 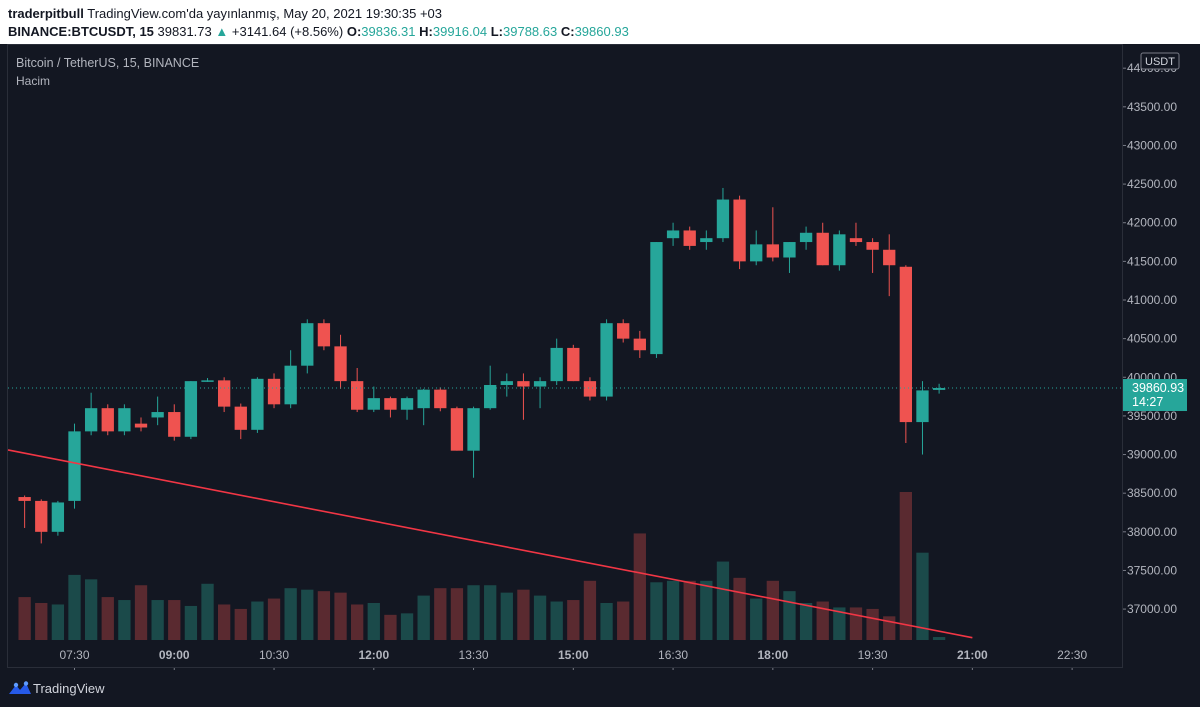 I want to click on time-tick-label: 12:00, so click(x=373, y=655).